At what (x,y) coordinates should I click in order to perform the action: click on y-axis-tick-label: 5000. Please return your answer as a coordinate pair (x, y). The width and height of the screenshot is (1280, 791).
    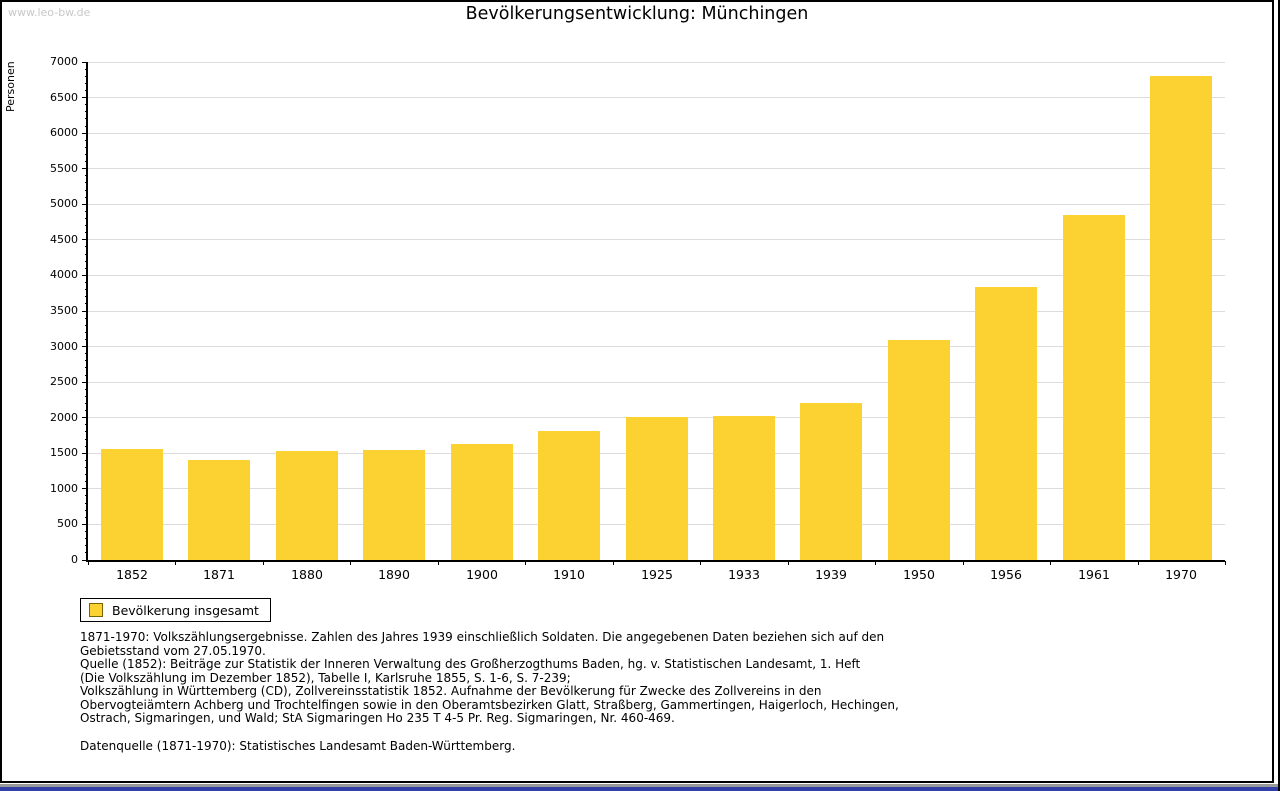
    Looking at the image, I should click on (64, 204).